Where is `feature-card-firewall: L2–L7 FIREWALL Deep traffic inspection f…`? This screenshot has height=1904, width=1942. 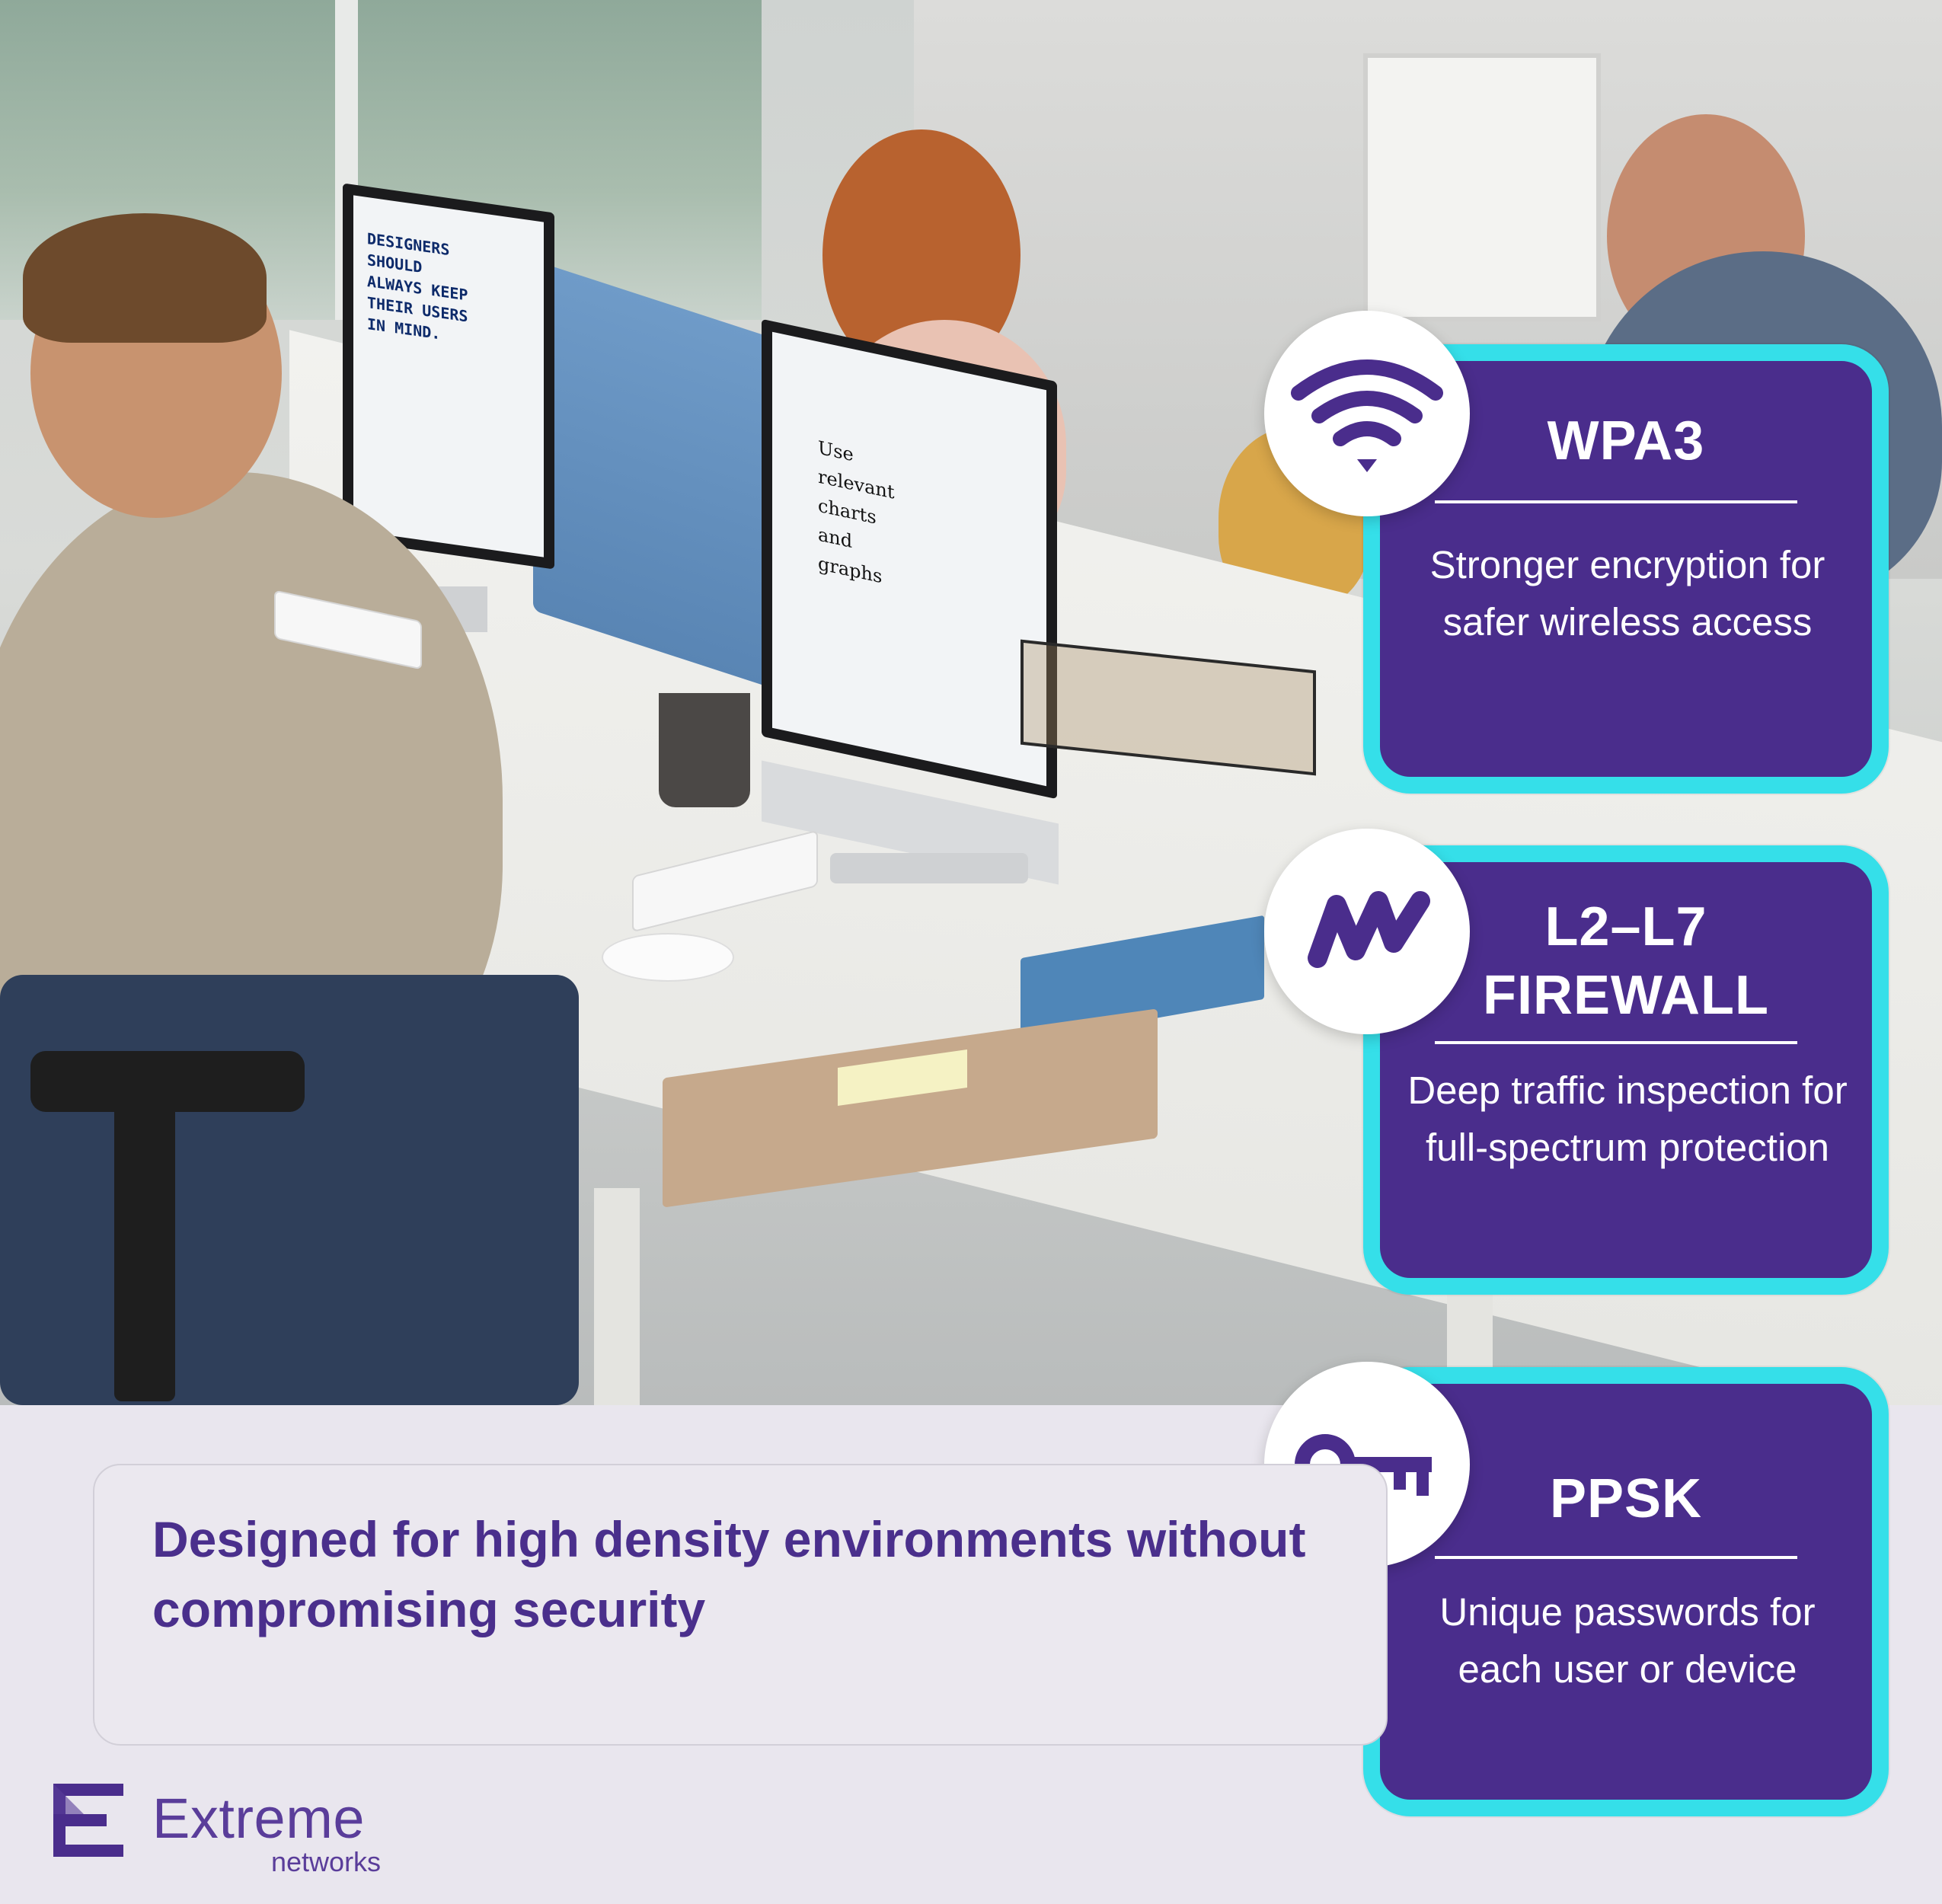
feature-card-firewall: L2–L7 FIREWALL Deep traffic inspection f… is located at coordinates (1626, 1070).